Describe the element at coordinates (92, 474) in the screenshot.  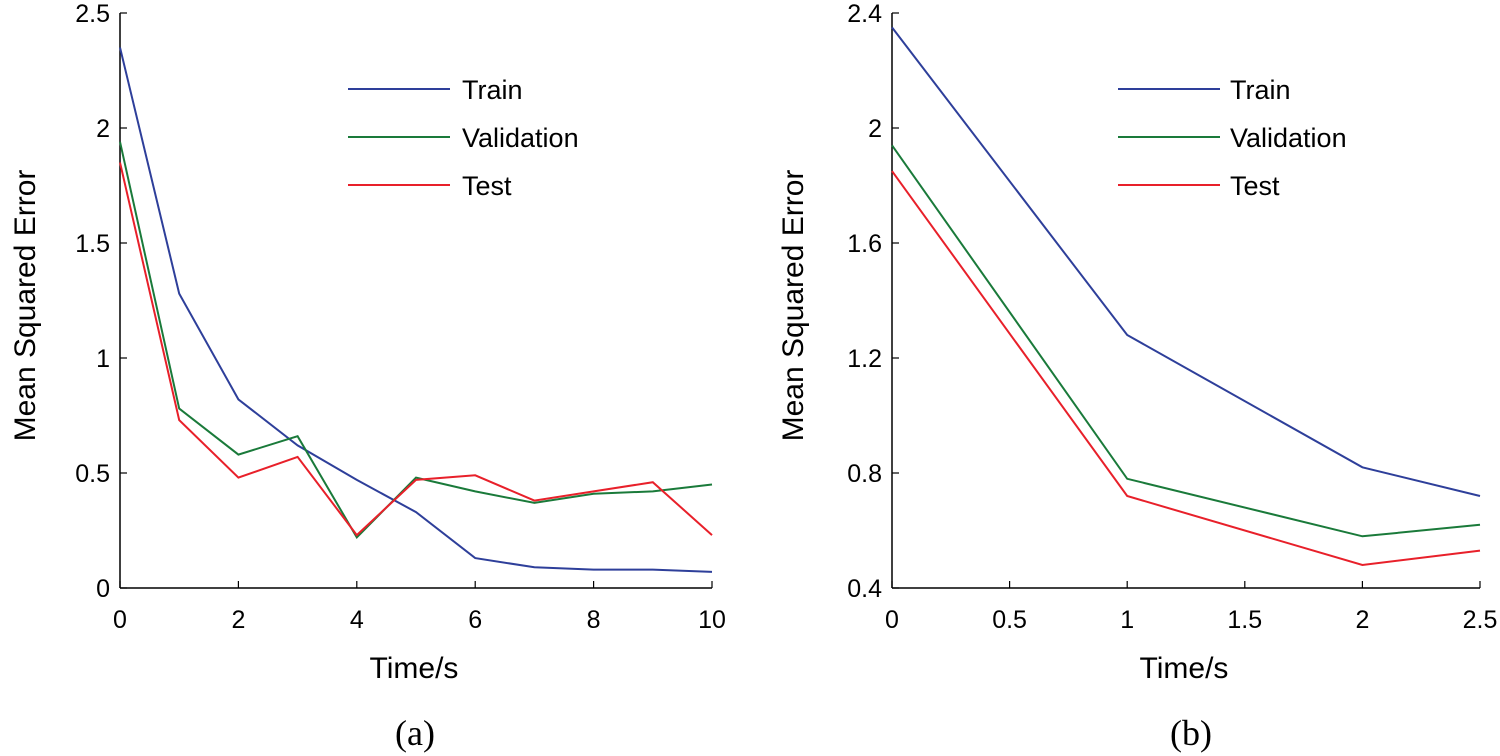
I see `y-tick-label: 0.5` at that location.